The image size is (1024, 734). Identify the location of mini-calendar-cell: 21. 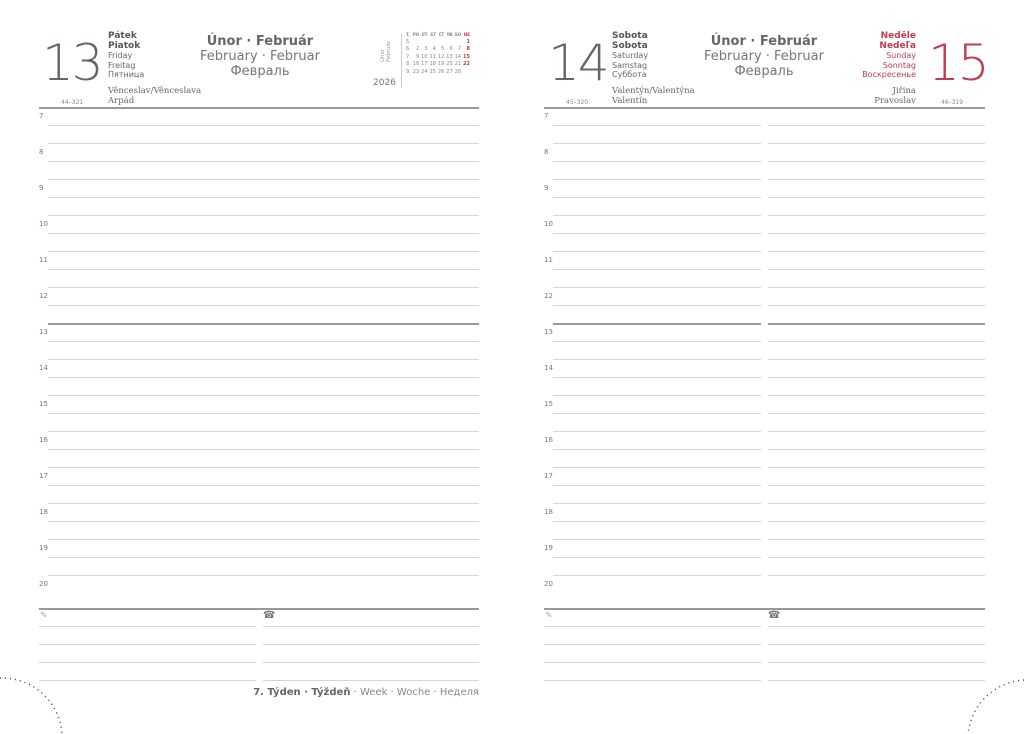
(458, 64).